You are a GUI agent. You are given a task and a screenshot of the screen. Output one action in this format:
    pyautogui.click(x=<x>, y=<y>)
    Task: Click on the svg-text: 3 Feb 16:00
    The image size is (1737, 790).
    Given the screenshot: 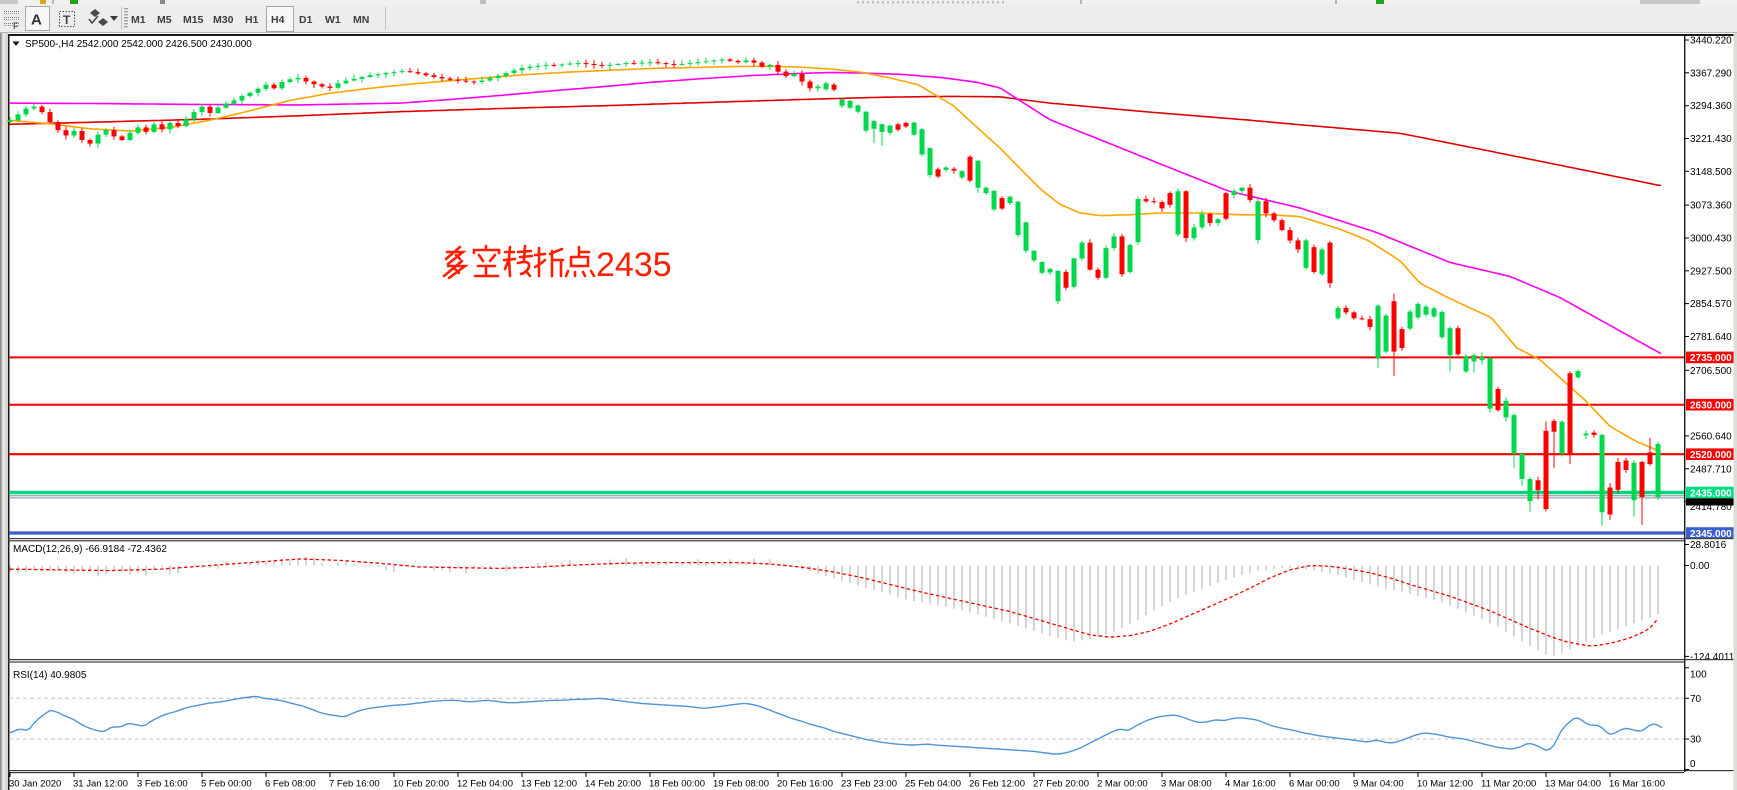 What is the action you would take?
    pyautogui.click(x=162, y=784)
    